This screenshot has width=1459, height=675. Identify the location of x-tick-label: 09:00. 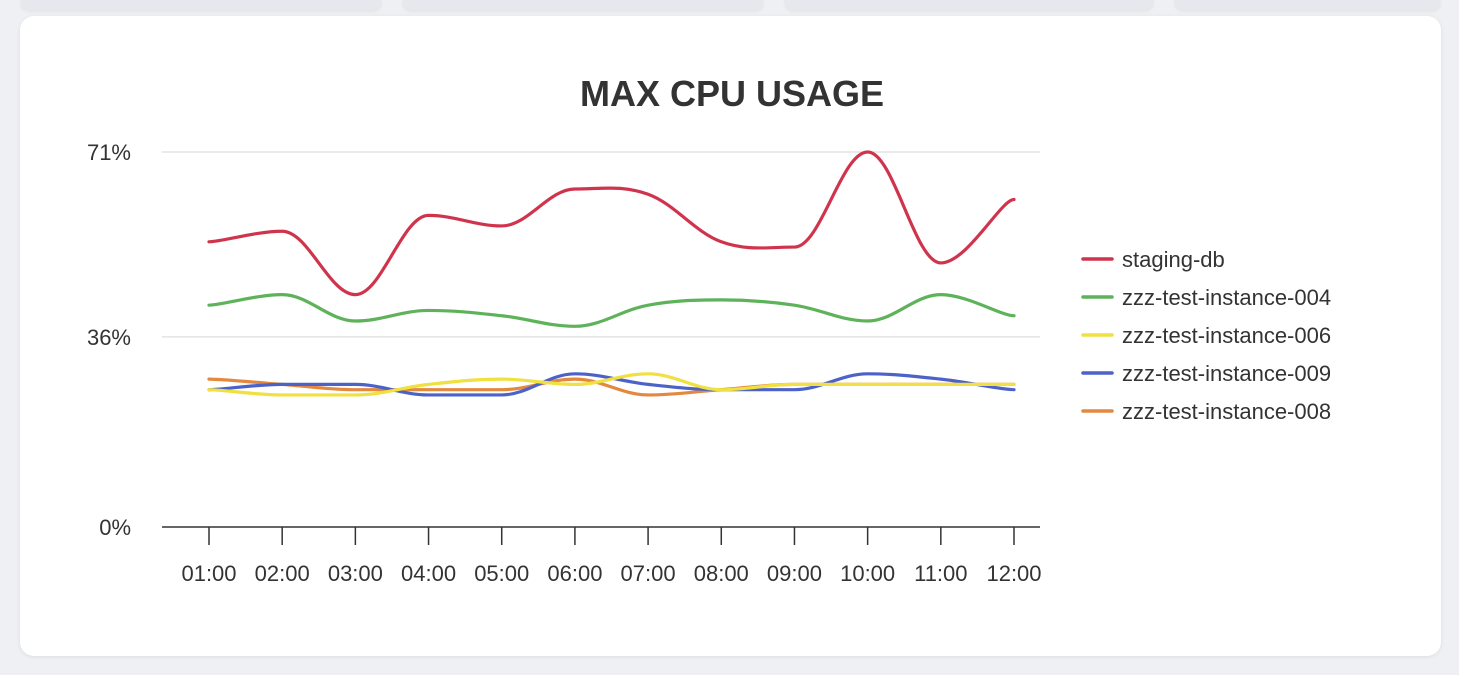
(794, 573).